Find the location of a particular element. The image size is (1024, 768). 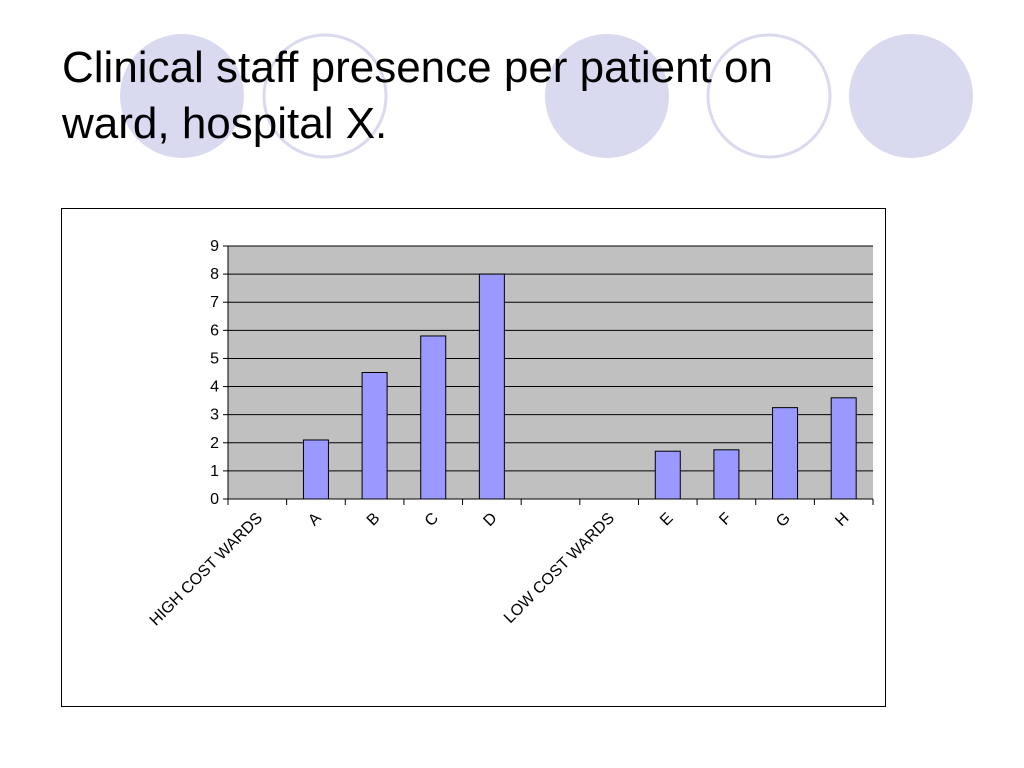

x-tick-label-6: LOW COST WARDS is located at coordinates (559, 568).